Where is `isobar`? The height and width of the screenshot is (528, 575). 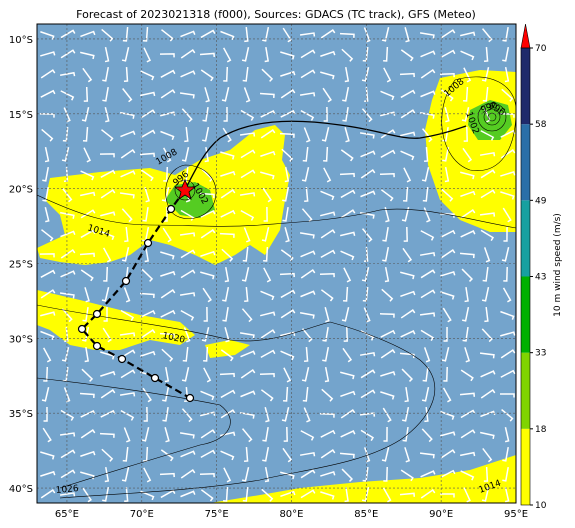 isobar is located at coordinates (276, 211).